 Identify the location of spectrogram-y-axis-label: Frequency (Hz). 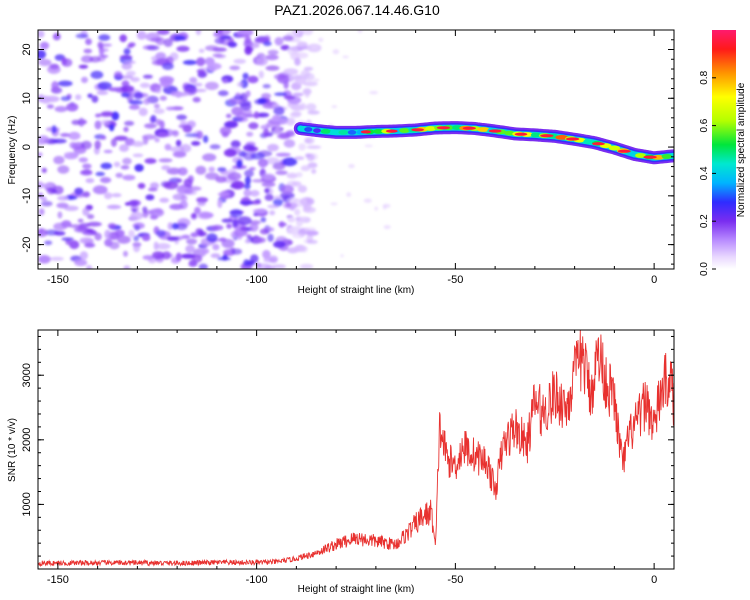
(12, 150).